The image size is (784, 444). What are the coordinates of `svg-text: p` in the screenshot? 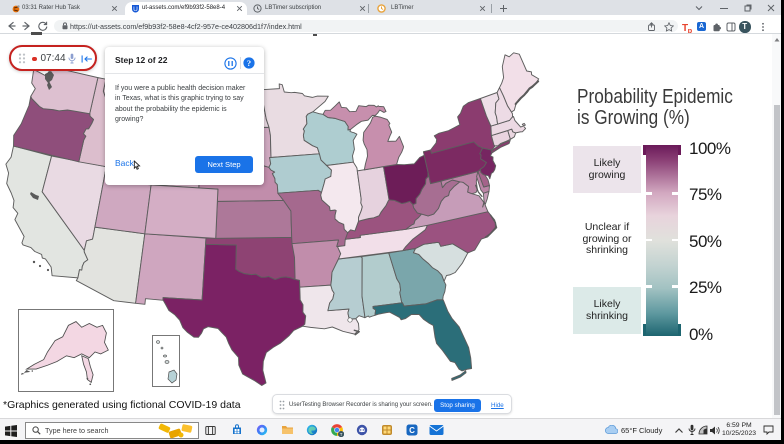 It's located at (690, 29).